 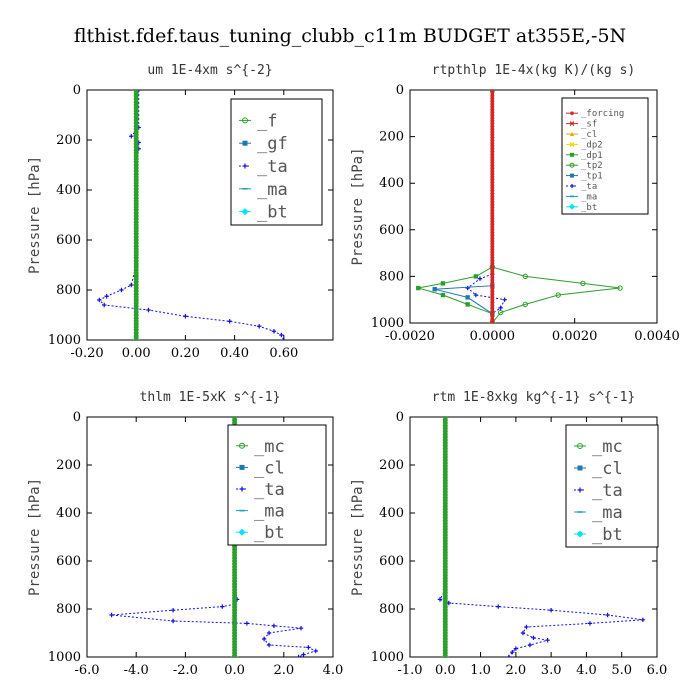 What do you see at coordinates (592, 145) in the screenshot?
I see `legend-label: _dp2` at bounding box center [592, 145].